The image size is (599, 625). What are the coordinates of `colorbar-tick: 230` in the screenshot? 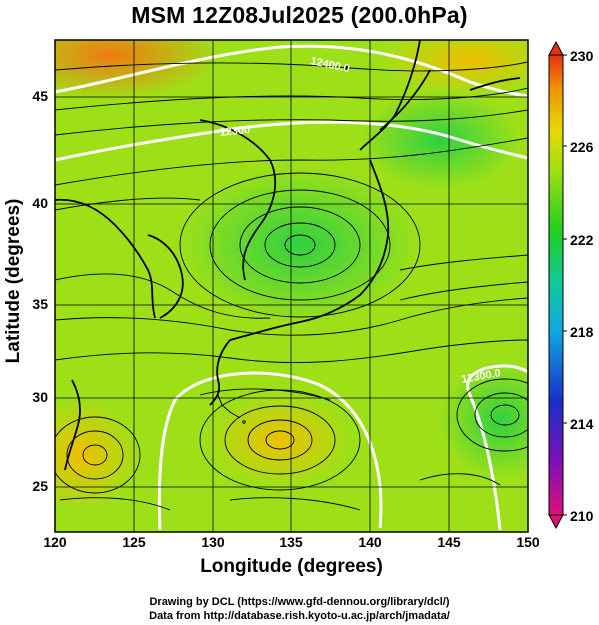 It's located at (582, 56).